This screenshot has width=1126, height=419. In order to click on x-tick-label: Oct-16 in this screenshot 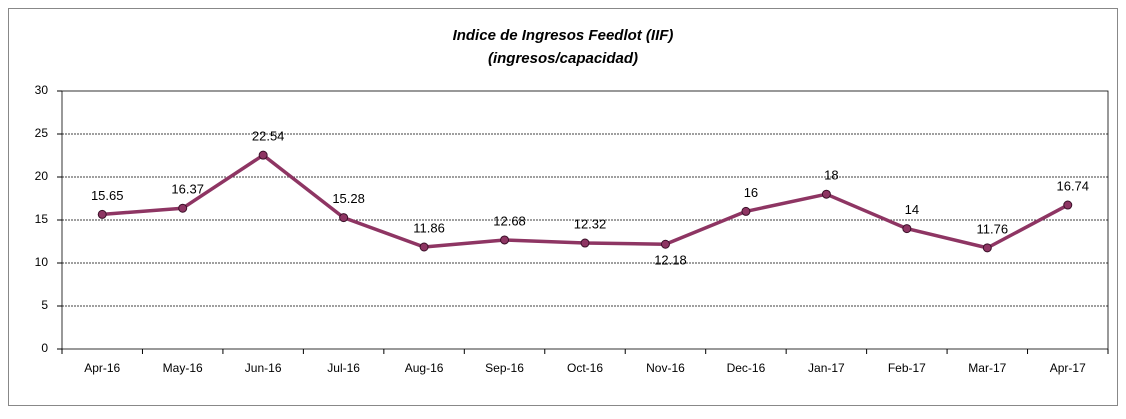, I will do `click(585, 368)`.